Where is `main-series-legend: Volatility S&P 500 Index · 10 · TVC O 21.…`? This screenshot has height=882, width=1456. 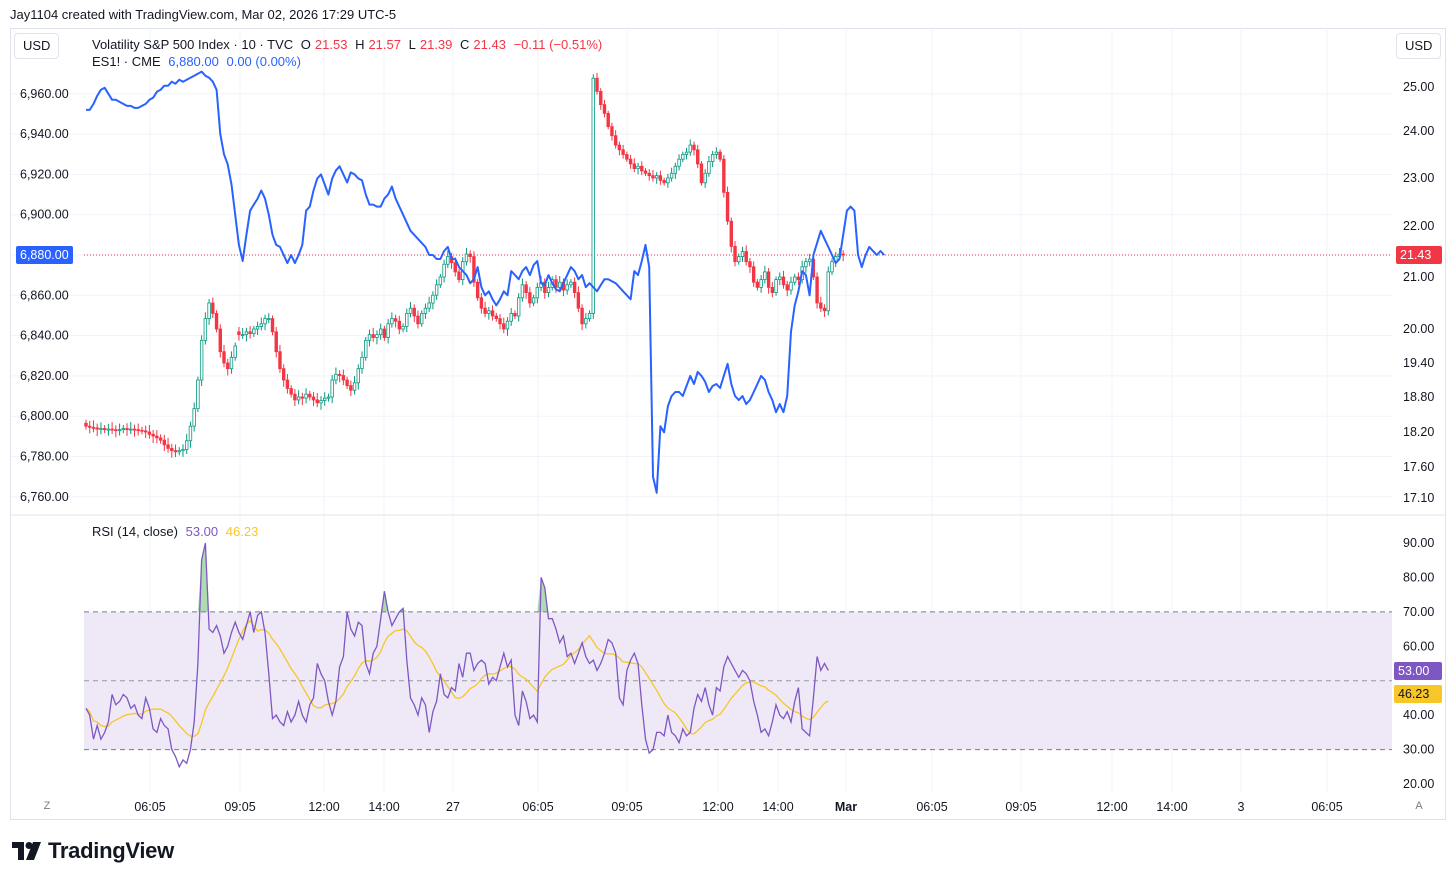 main-series-legend: Volatility S&P 500 Index · 10 · TVC O 21.… is located at coordinates (349, 44).